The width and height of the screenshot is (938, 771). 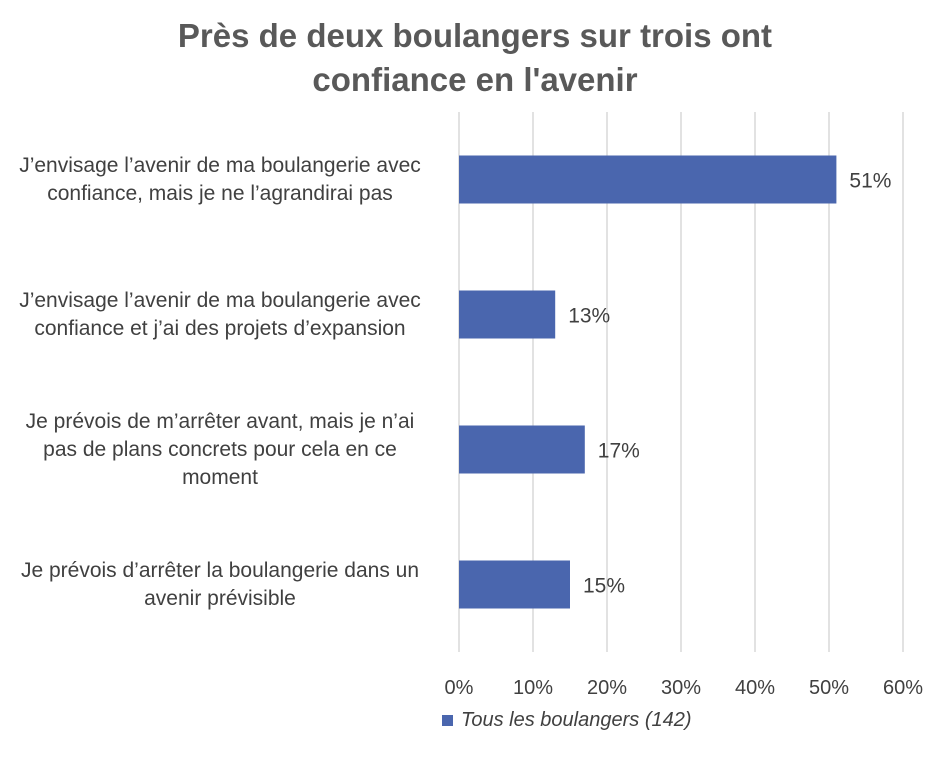 I want to click on legend: Tous les boulangers (142), so click(x=567, y=720).